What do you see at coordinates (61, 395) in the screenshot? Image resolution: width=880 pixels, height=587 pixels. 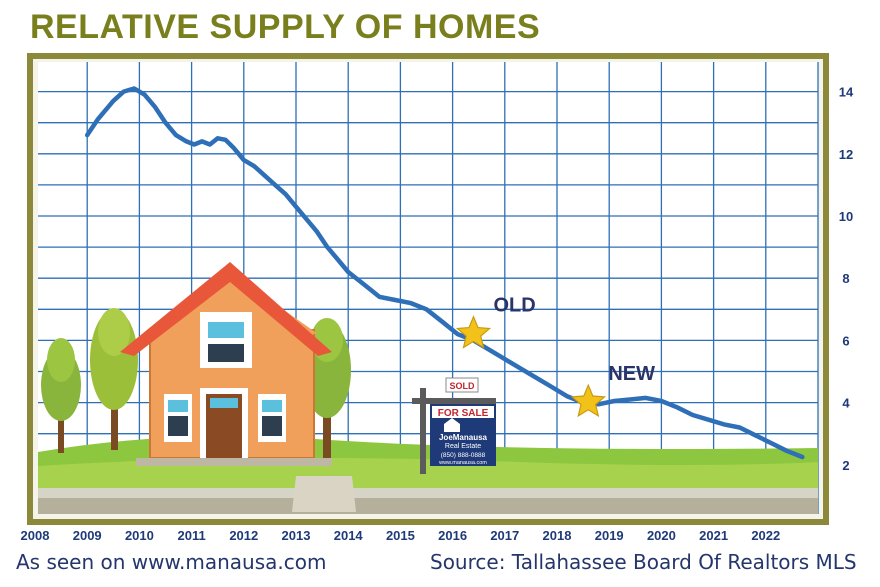 I see `tree-left-1-icon` at bounding box center [61, 395].